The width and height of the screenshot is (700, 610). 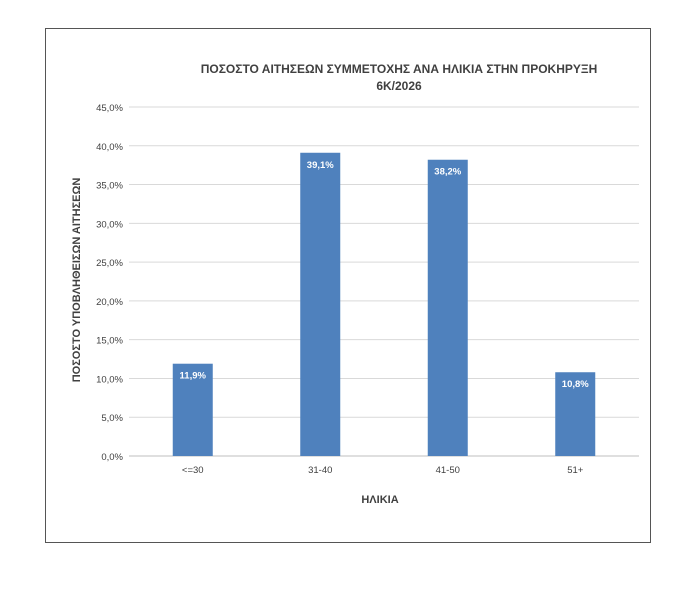 I want to click on y-tick-label: 45,0%, so click(x=109, y=108).